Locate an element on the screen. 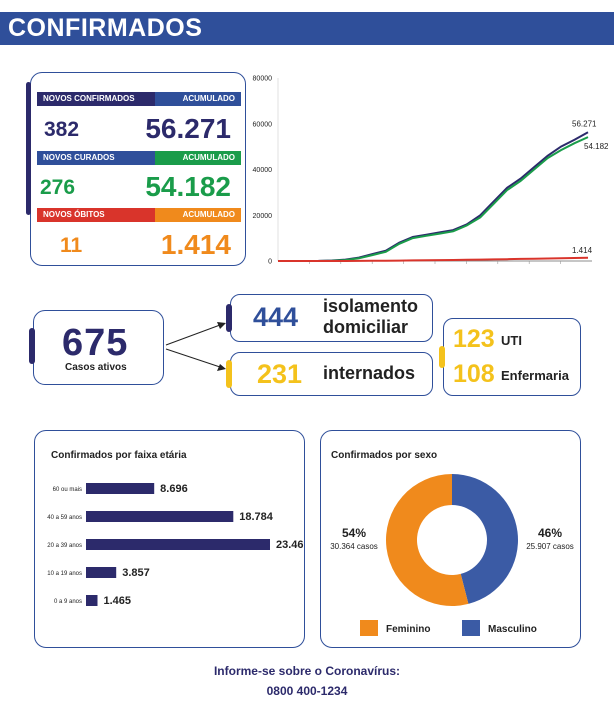 The image size is (614, 701). obitos-new-value: 11 is located at coordinates (71, 245).